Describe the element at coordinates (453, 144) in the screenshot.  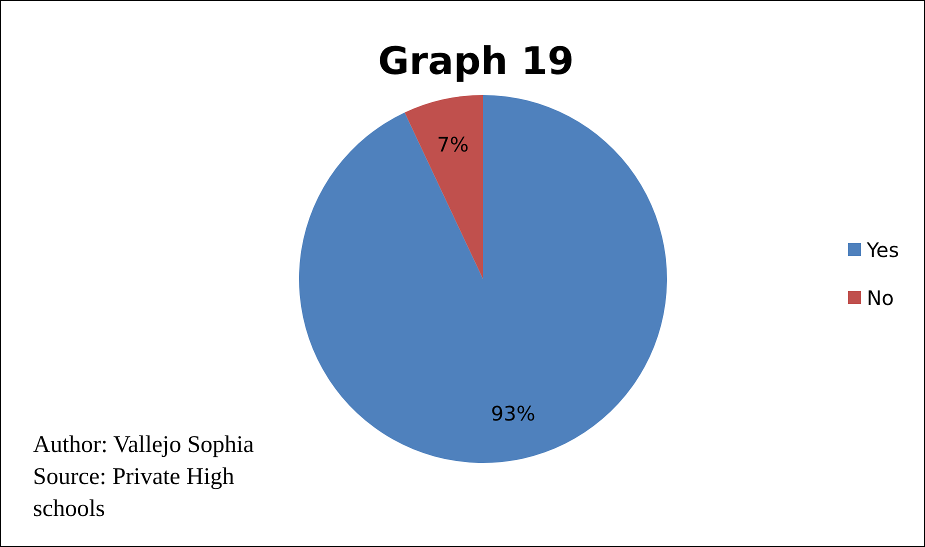
I see `data-label: 7%` at that location.